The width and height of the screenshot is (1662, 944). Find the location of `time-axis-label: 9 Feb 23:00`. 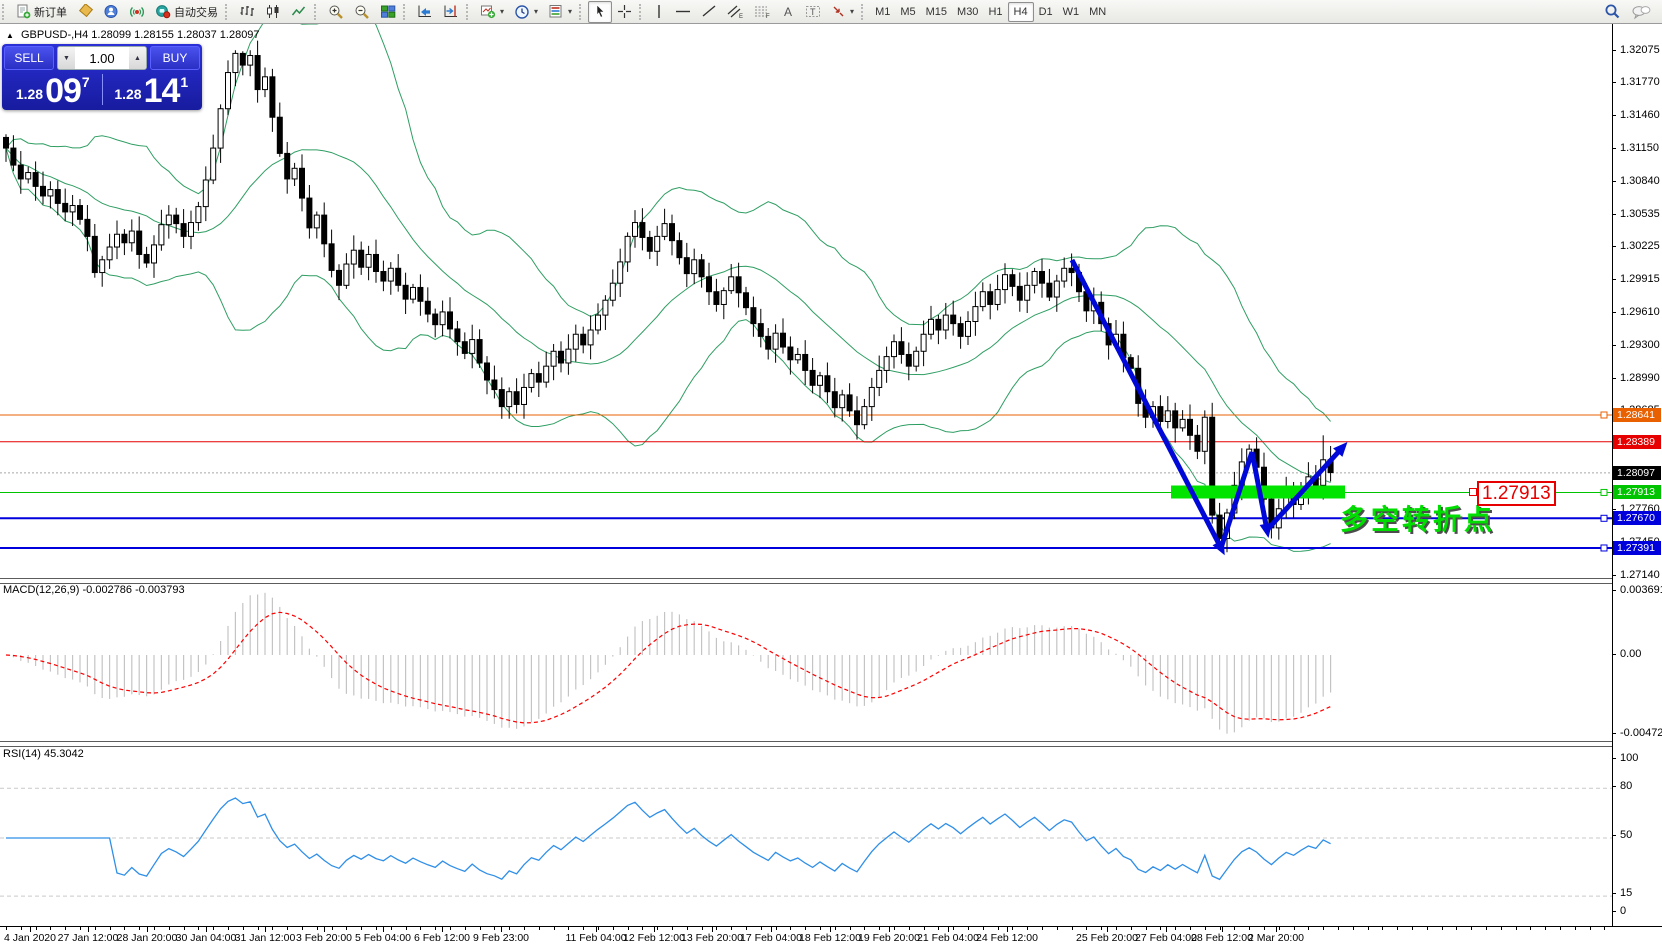

time-axis-label: 9 Feb 23:00 is located at coordinates (501, 938).